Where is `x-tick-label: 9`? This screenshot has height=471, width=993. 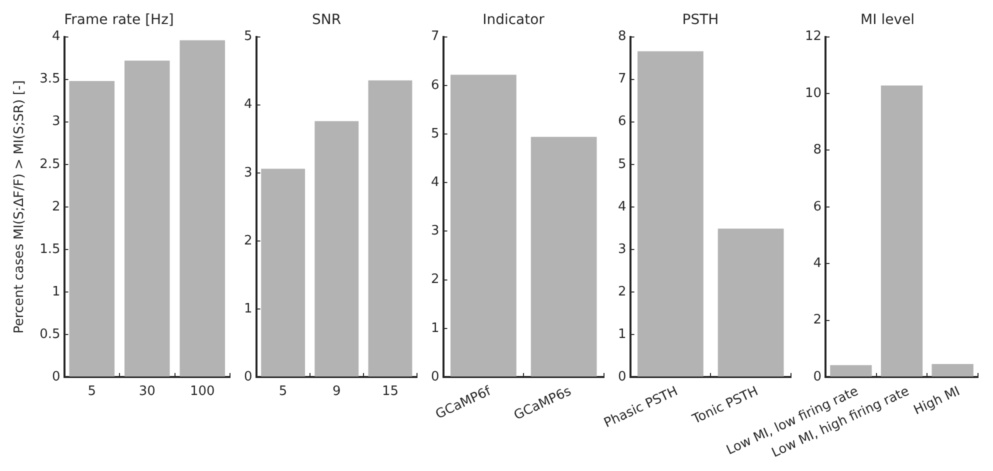
x-tick-label: 9 is located at coordinates (336, 391).